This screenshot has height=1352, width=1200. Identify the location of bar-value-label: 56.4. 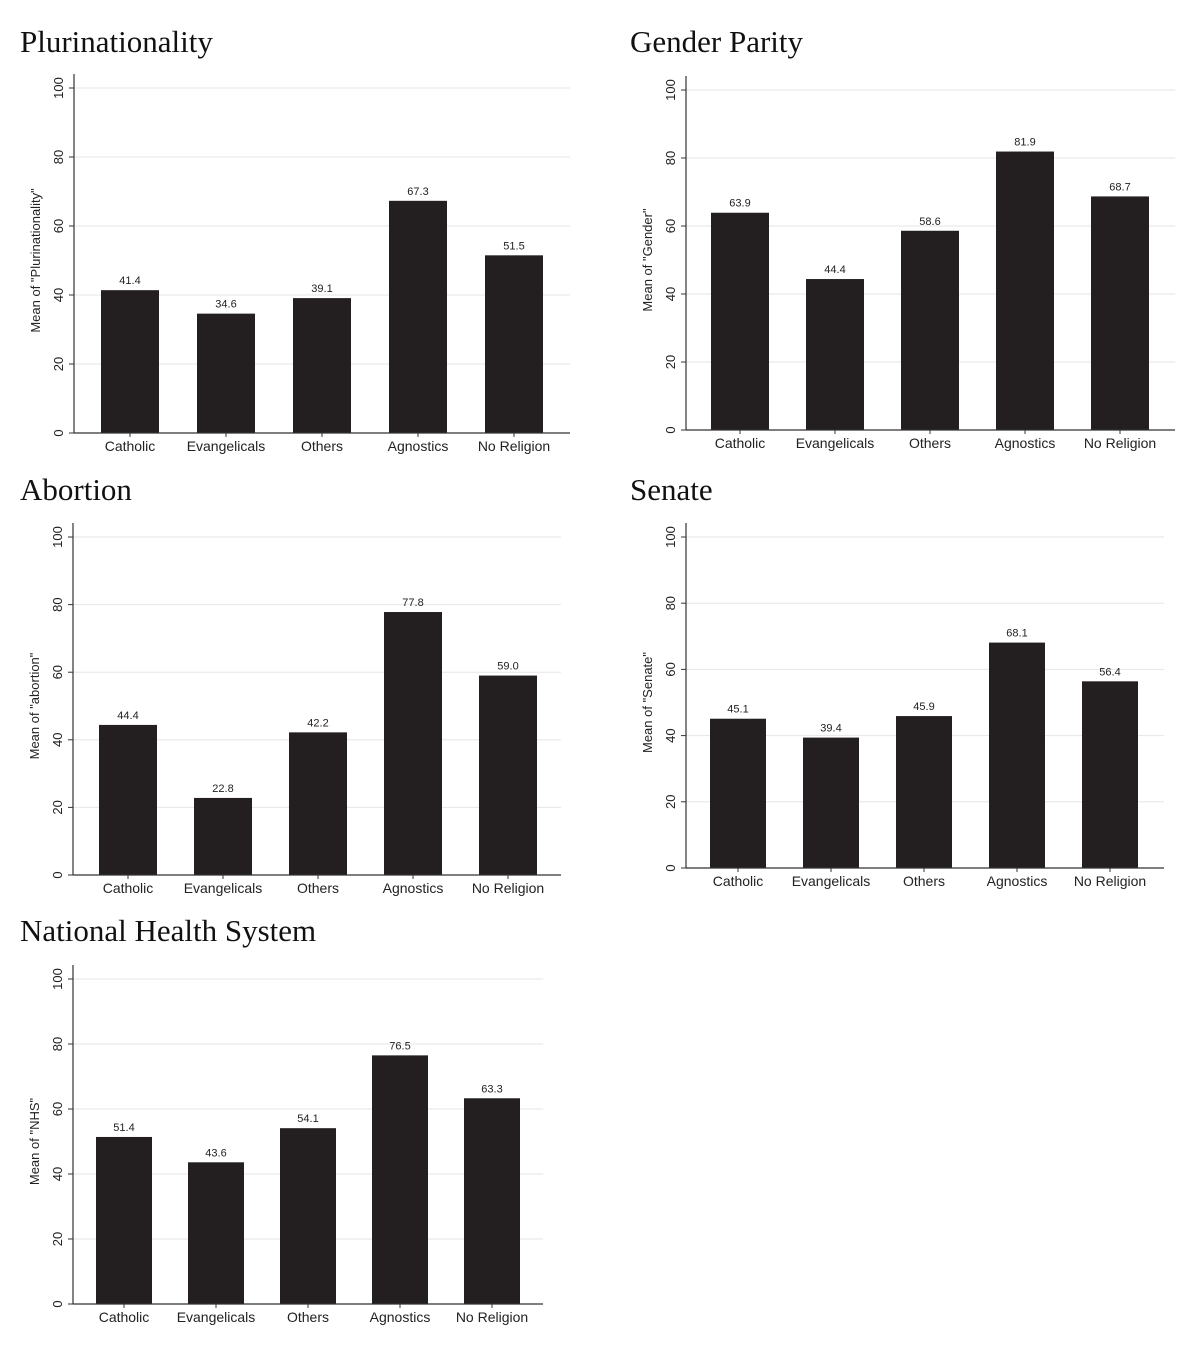
(1109, 672).